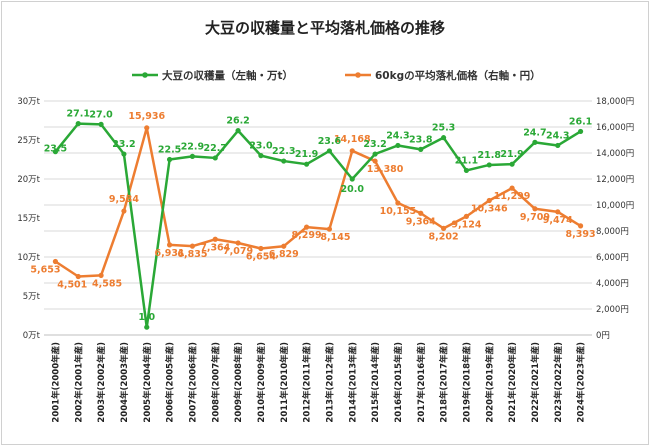 The image size is (650, 446). Describe the element at coordinates (489, 382) in the screenshot. I see `x-tick-label: 2020年(2019年産)` at that location.